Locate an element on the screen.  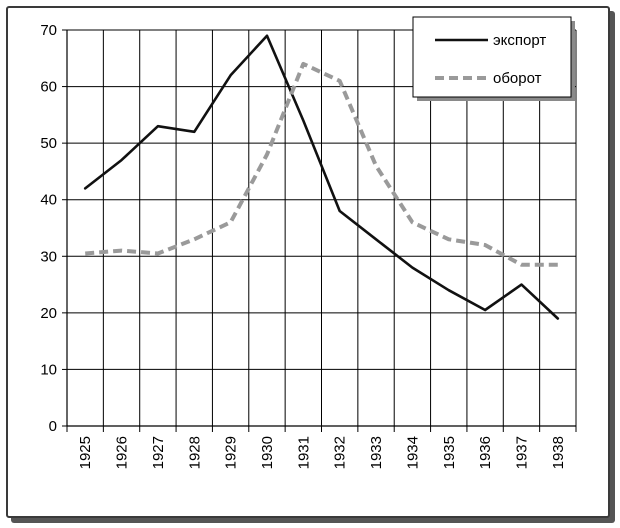
x-tick-label: 1929 is located at coordinates (231, 452).